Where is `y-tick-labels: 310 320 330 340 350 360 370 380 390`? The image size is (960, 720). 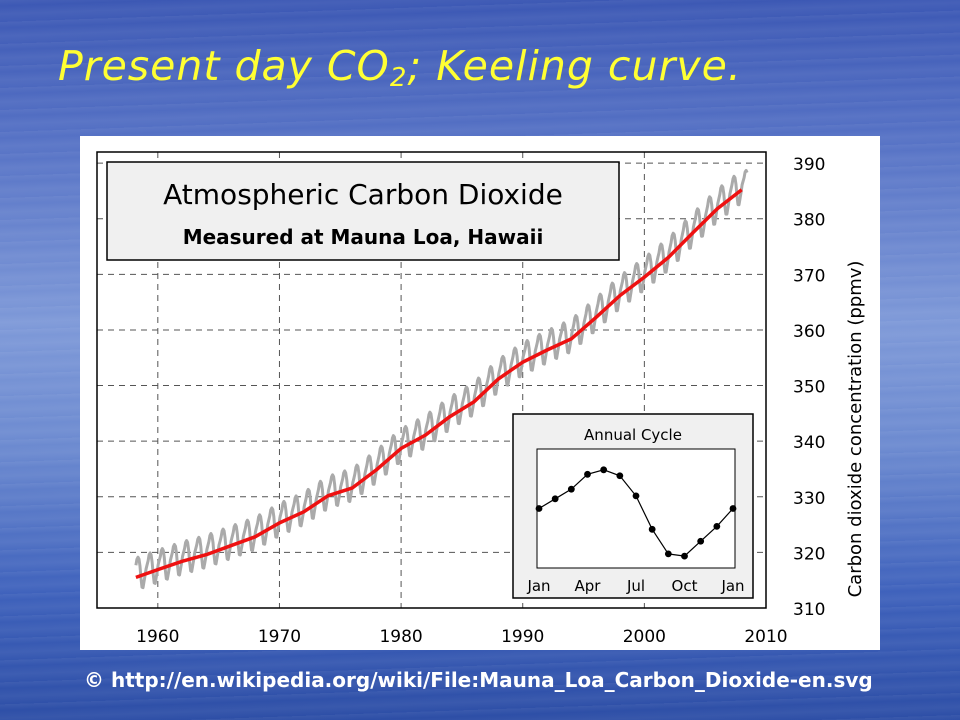
y-tick-labels: 310 320 330 340 350 360 370 380 390 is located at coordinates (809, 387).